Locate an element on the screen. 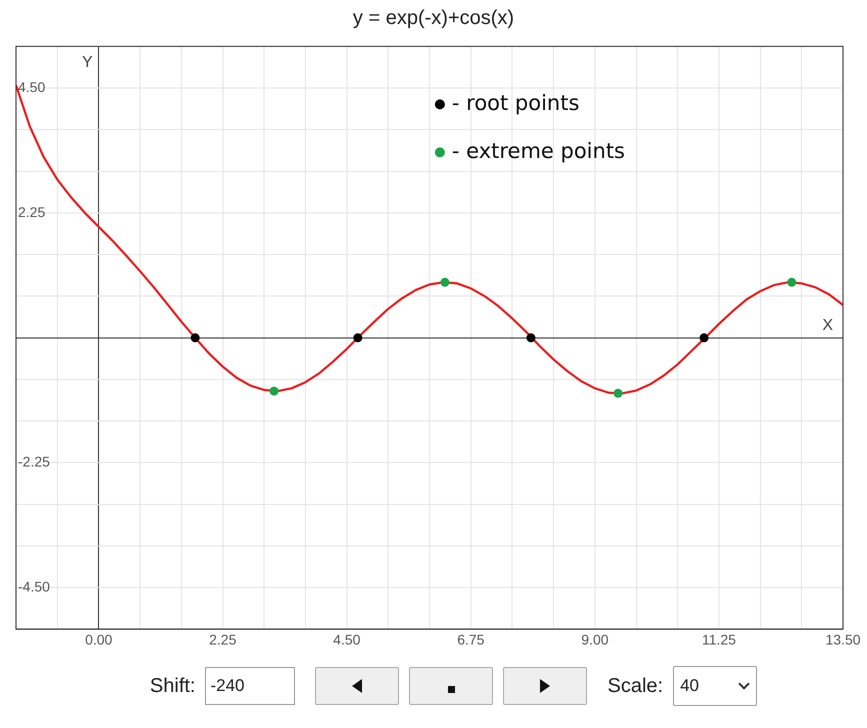 Image resolution: width=867 pixels, height=728 pixels. y-tick-label: -2.25 is located at coordinates (34, 462).